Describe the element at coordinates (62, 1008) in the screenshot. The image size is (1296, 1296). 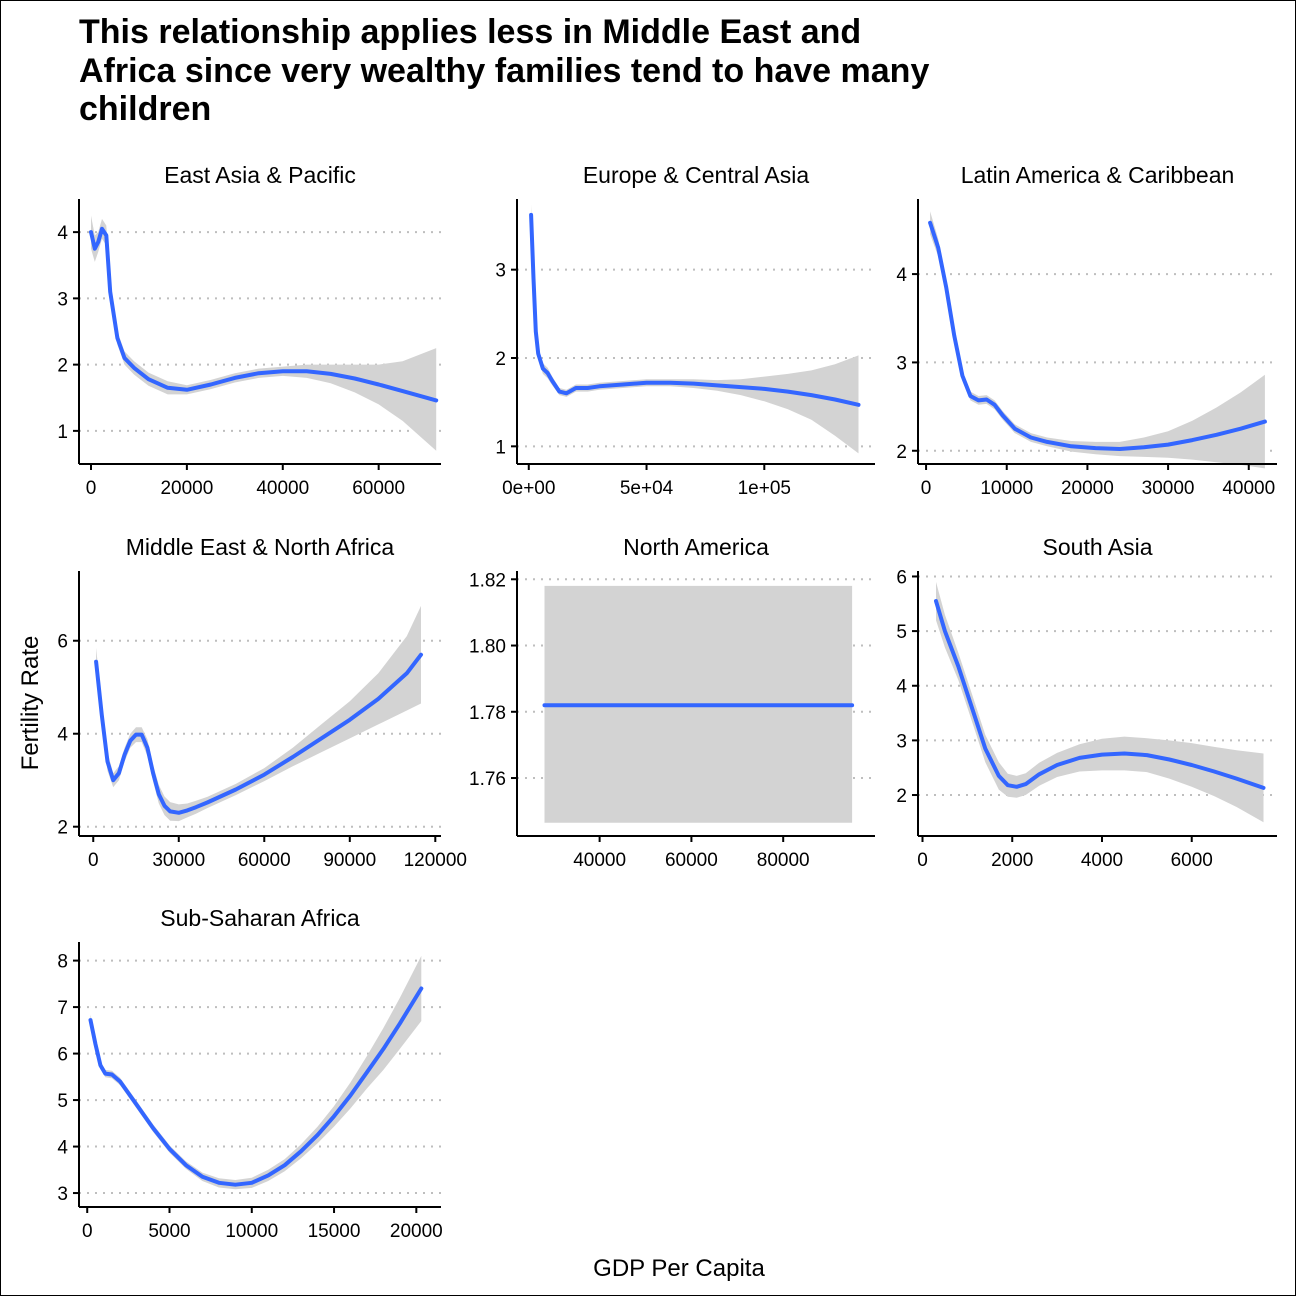
I see `y-tick-label: 7` at that location.